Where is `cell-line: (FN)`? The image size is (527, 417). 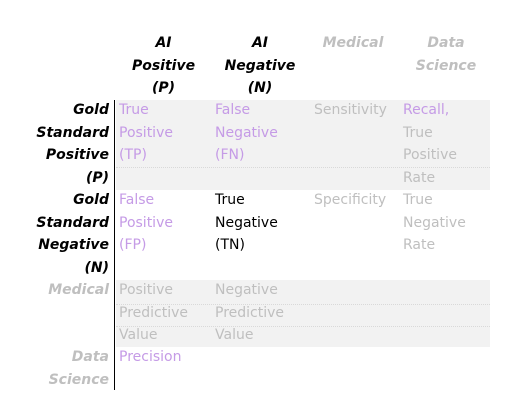 cell-line: (FN) is located at coordinates (230, 155).